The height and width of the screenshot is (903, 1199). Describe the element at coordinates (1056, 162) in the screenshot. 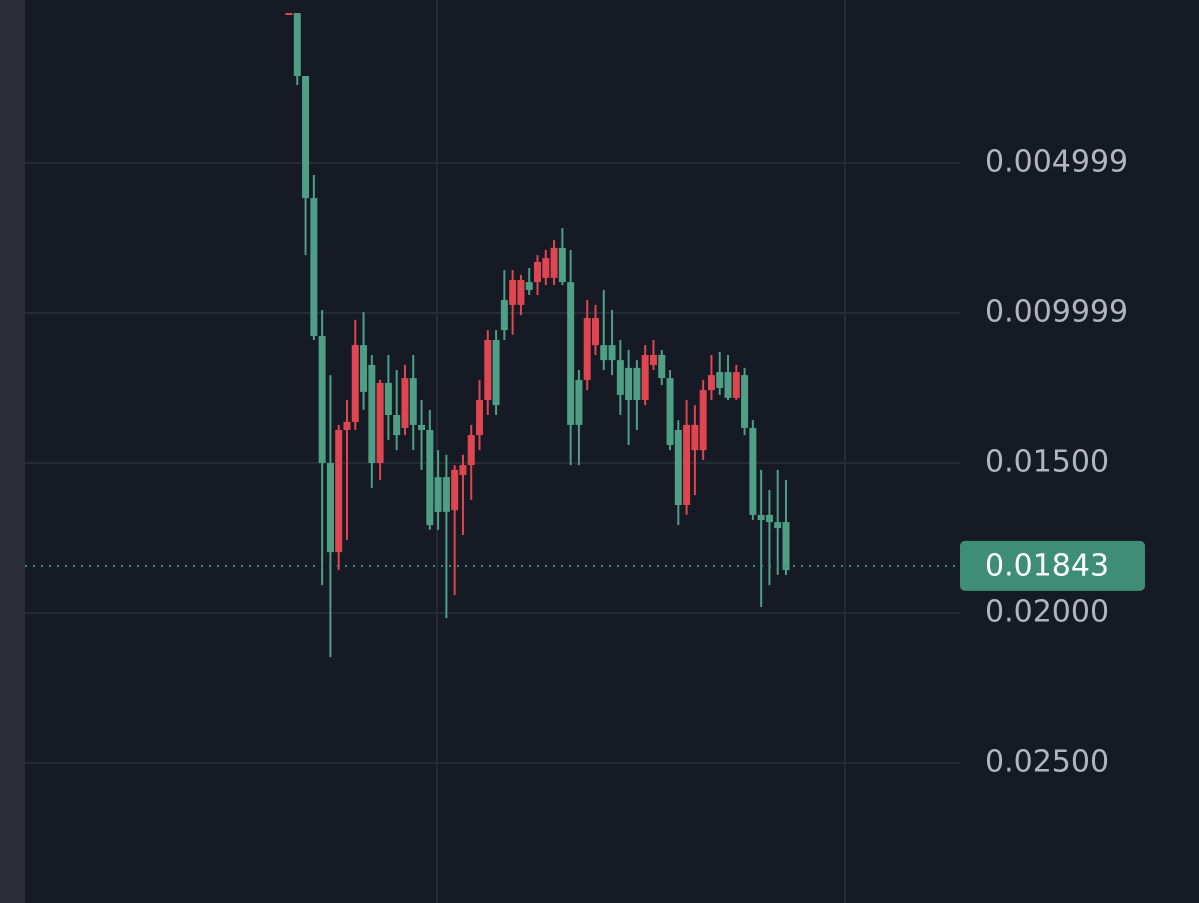

I see `y-tick-label: 0.004999` at that location.